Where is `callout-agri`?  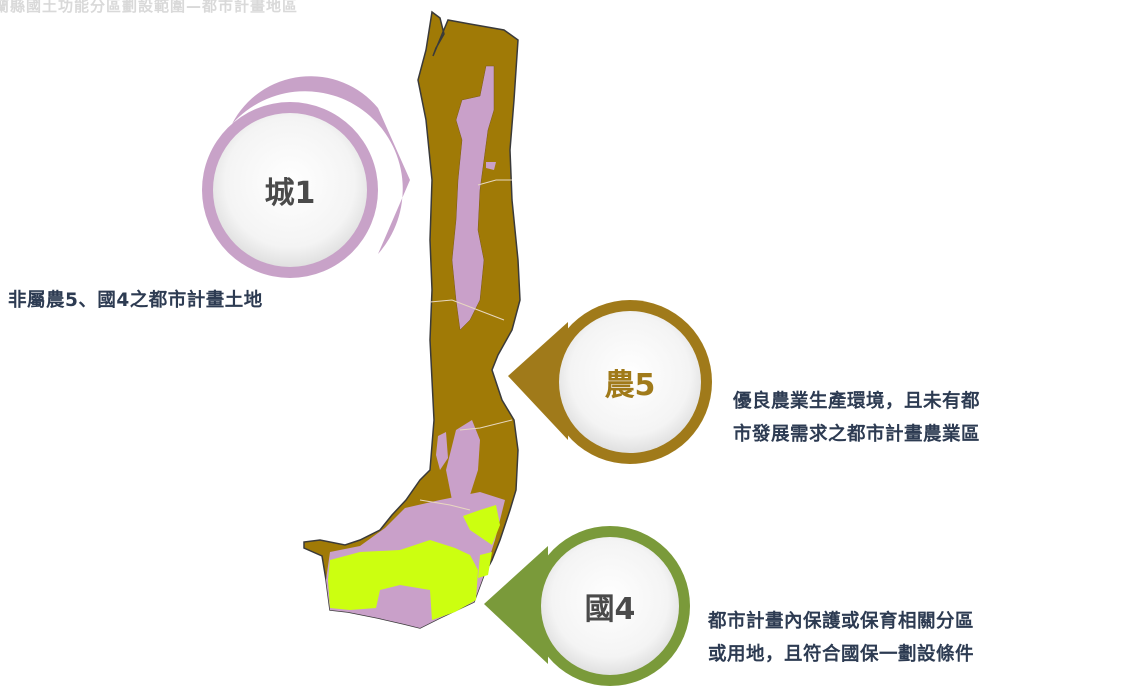
callout-agri is located at coordinates (610, 382).